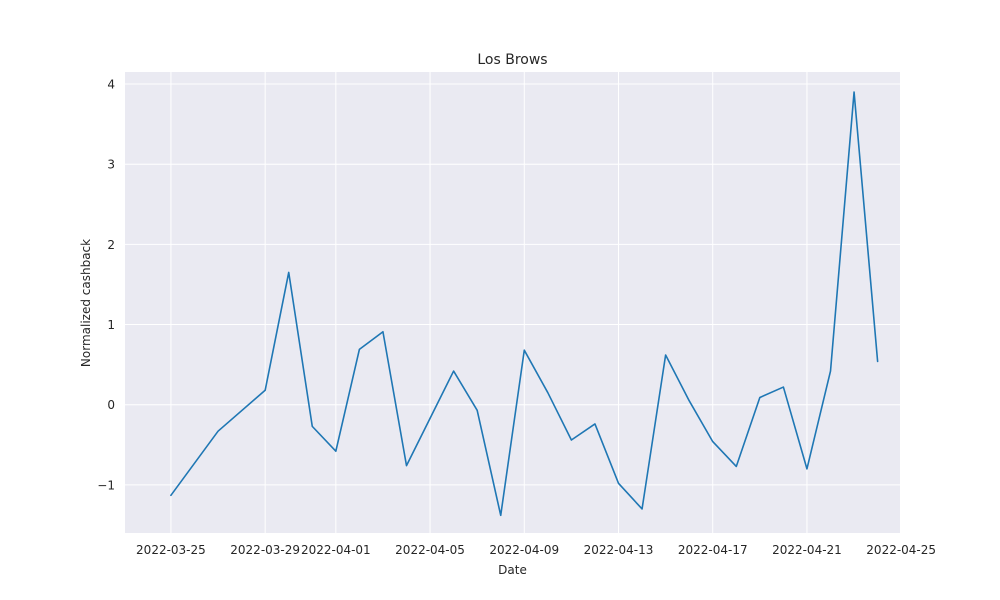 The image size is (1000, 600). What do you see at coordinates (430, 550) in the screenshot?
I see `x-tick-label: 2022-04-05` at bounding box center [430, 550].